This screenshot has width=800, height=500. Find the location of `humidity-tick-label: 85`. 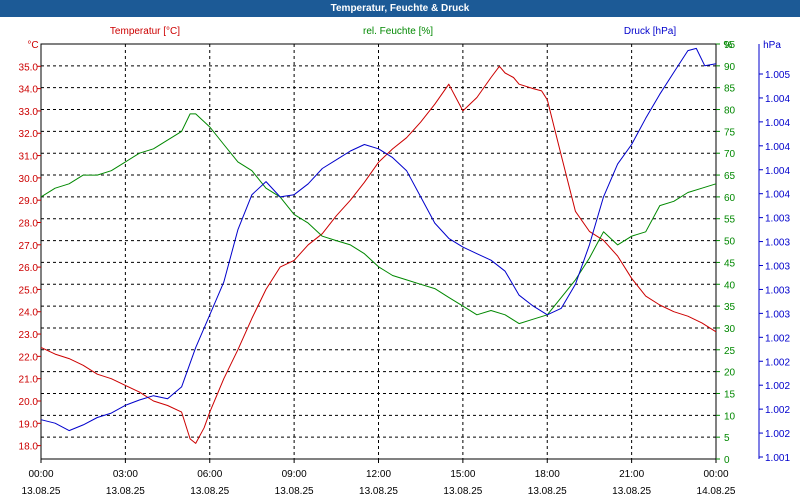

humidity-tick-label: 85 is located at coordinates (730, 89).